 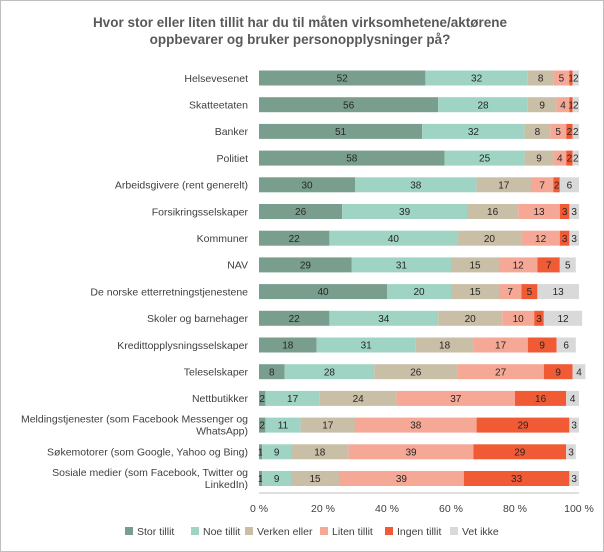 I want to click on data-label: 7, so click(x=549, y=266).